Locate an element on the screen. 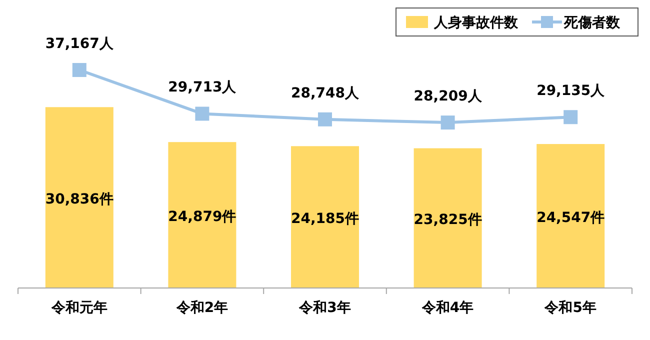  x-tick-label: 令和5年 is located at coordinates (570, 308).